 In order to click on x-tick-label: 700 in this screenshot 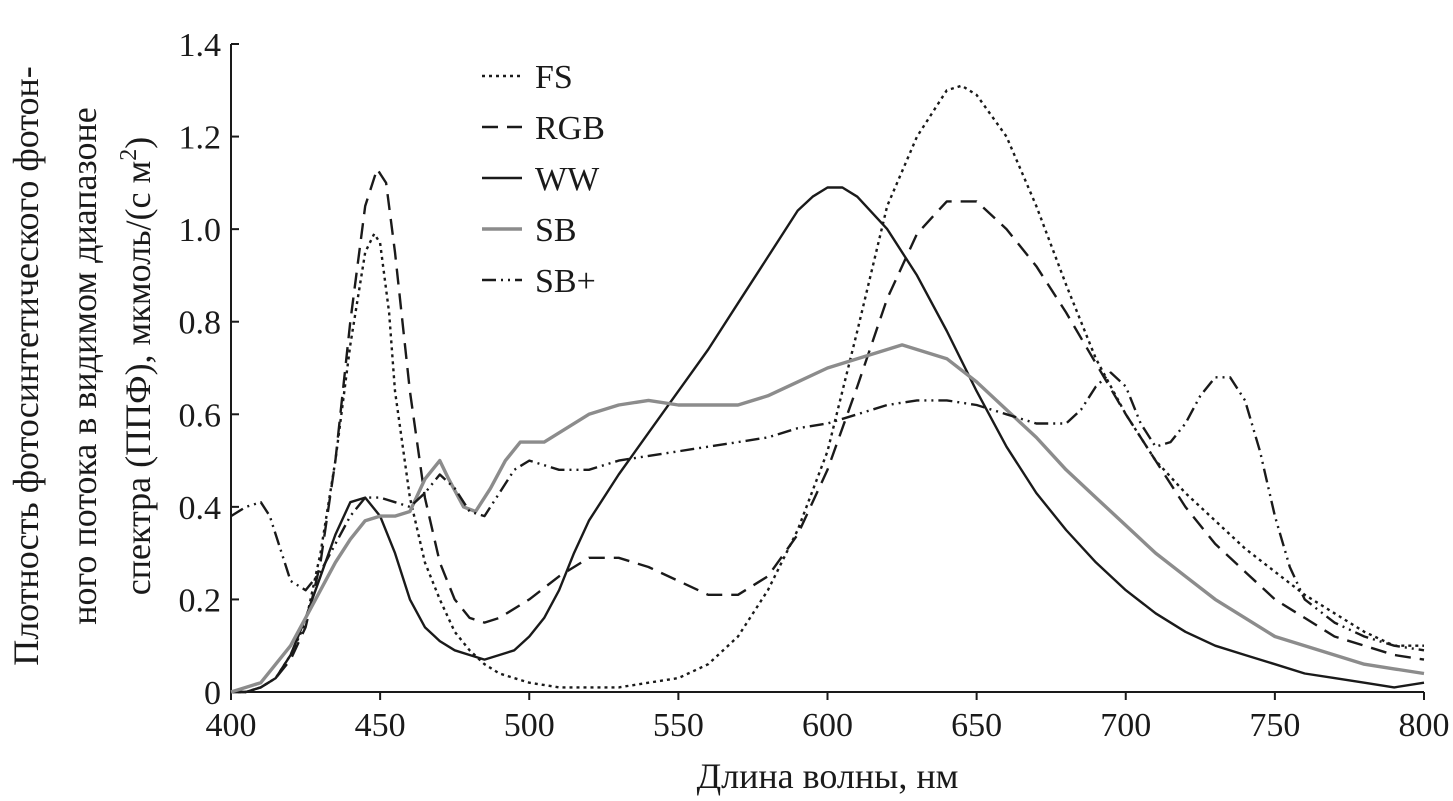, I will do `click(1125, 725)`.